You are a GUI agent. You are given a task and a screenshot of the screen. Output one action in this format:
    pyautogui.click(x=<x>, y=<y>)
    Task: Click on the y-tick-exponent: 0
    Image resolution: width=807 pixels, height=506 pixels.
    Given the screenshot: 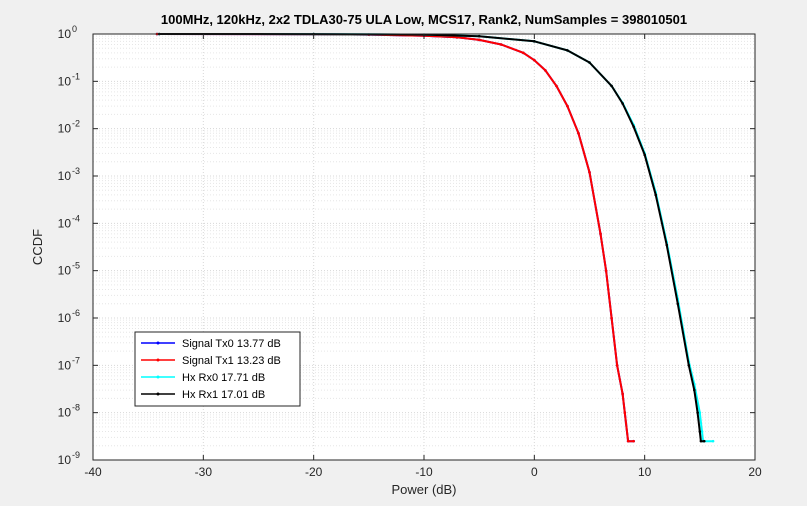 What is the action you would take?
    pyautogui.click(x=74, y=29)
    